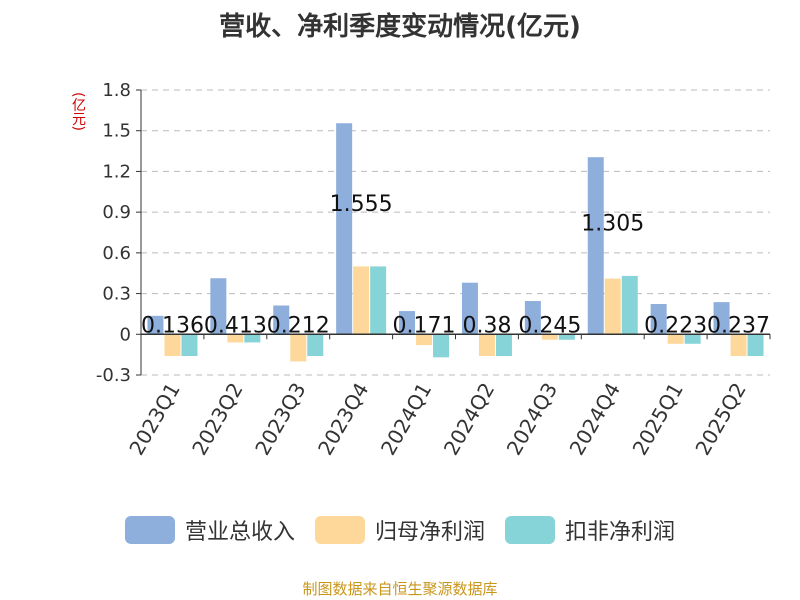 The height and width of the screenshot is (600, 800). I want to click on legend-item-net-profit: 归母净利润, so click(399, 530).